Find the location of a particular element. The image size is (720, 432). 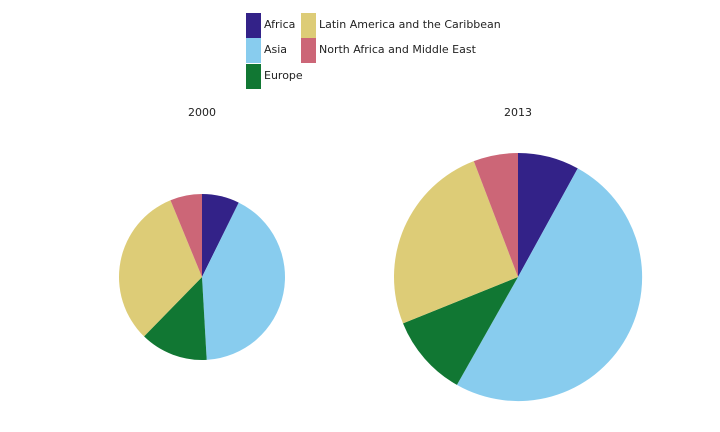

legend-label-latin-america: Latin America and the Caribbean is located at coordinates (410, 24).